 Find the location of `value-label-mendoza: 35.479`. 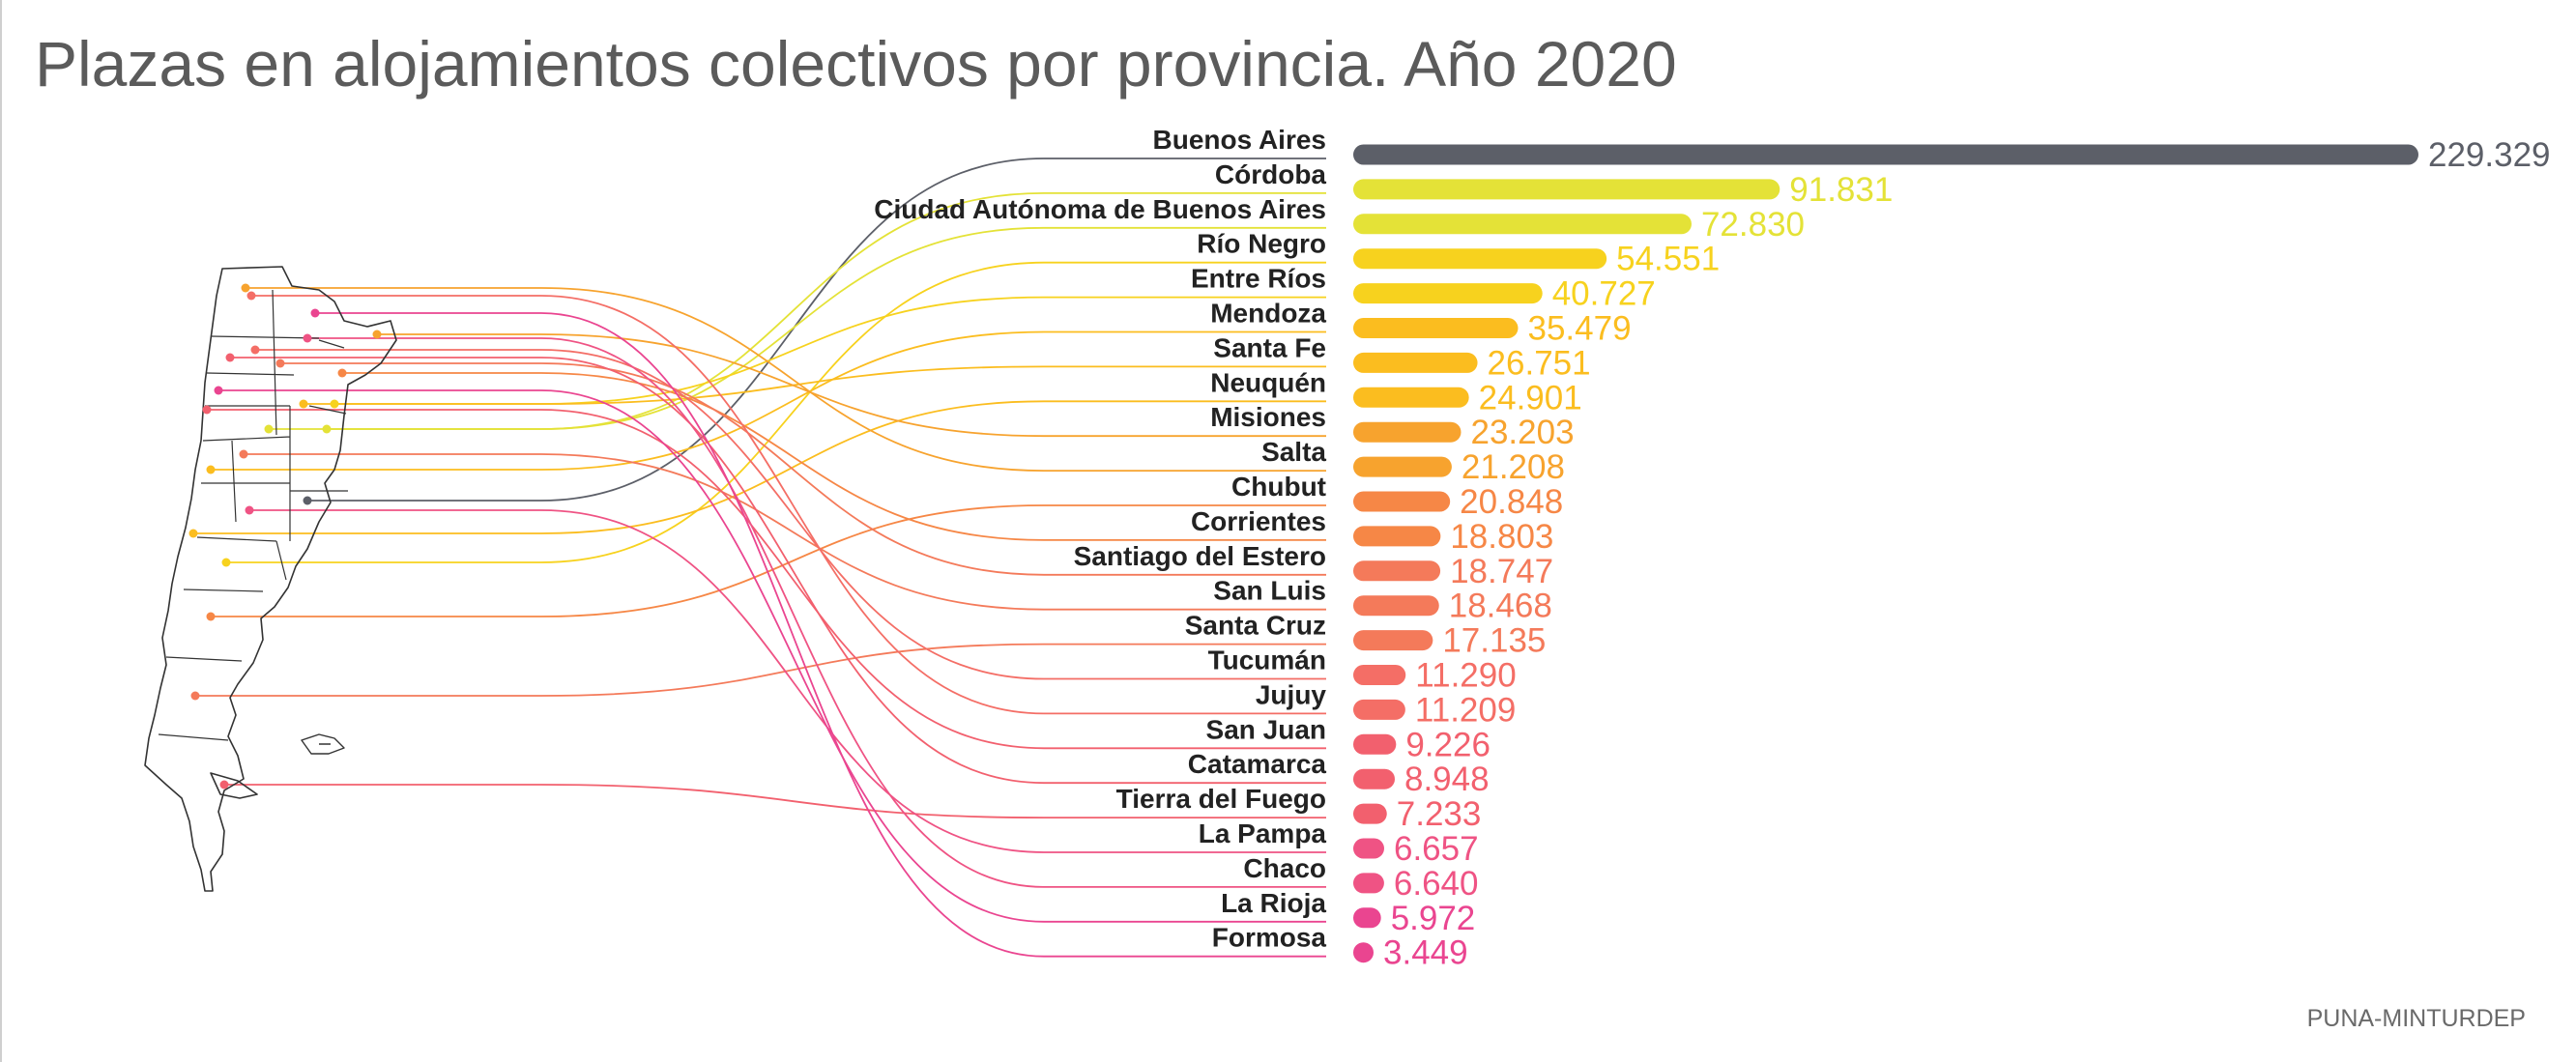

value-label-mendoza: 35.479 is located at coordinates (1579, 329).